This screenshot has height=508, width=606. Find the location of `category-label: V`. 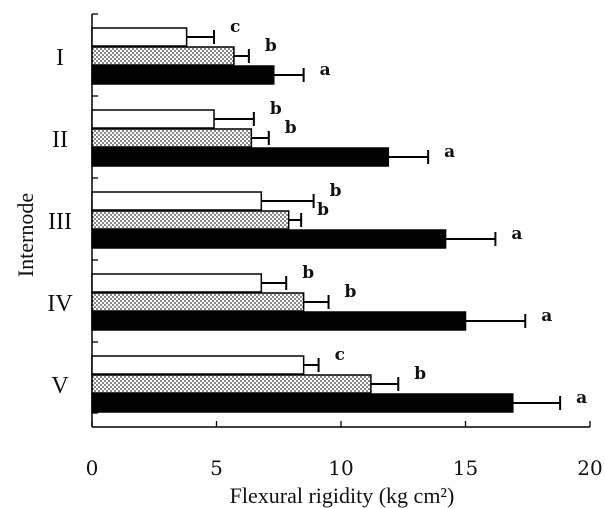

category-label: V is located at coordinates (60, 386).